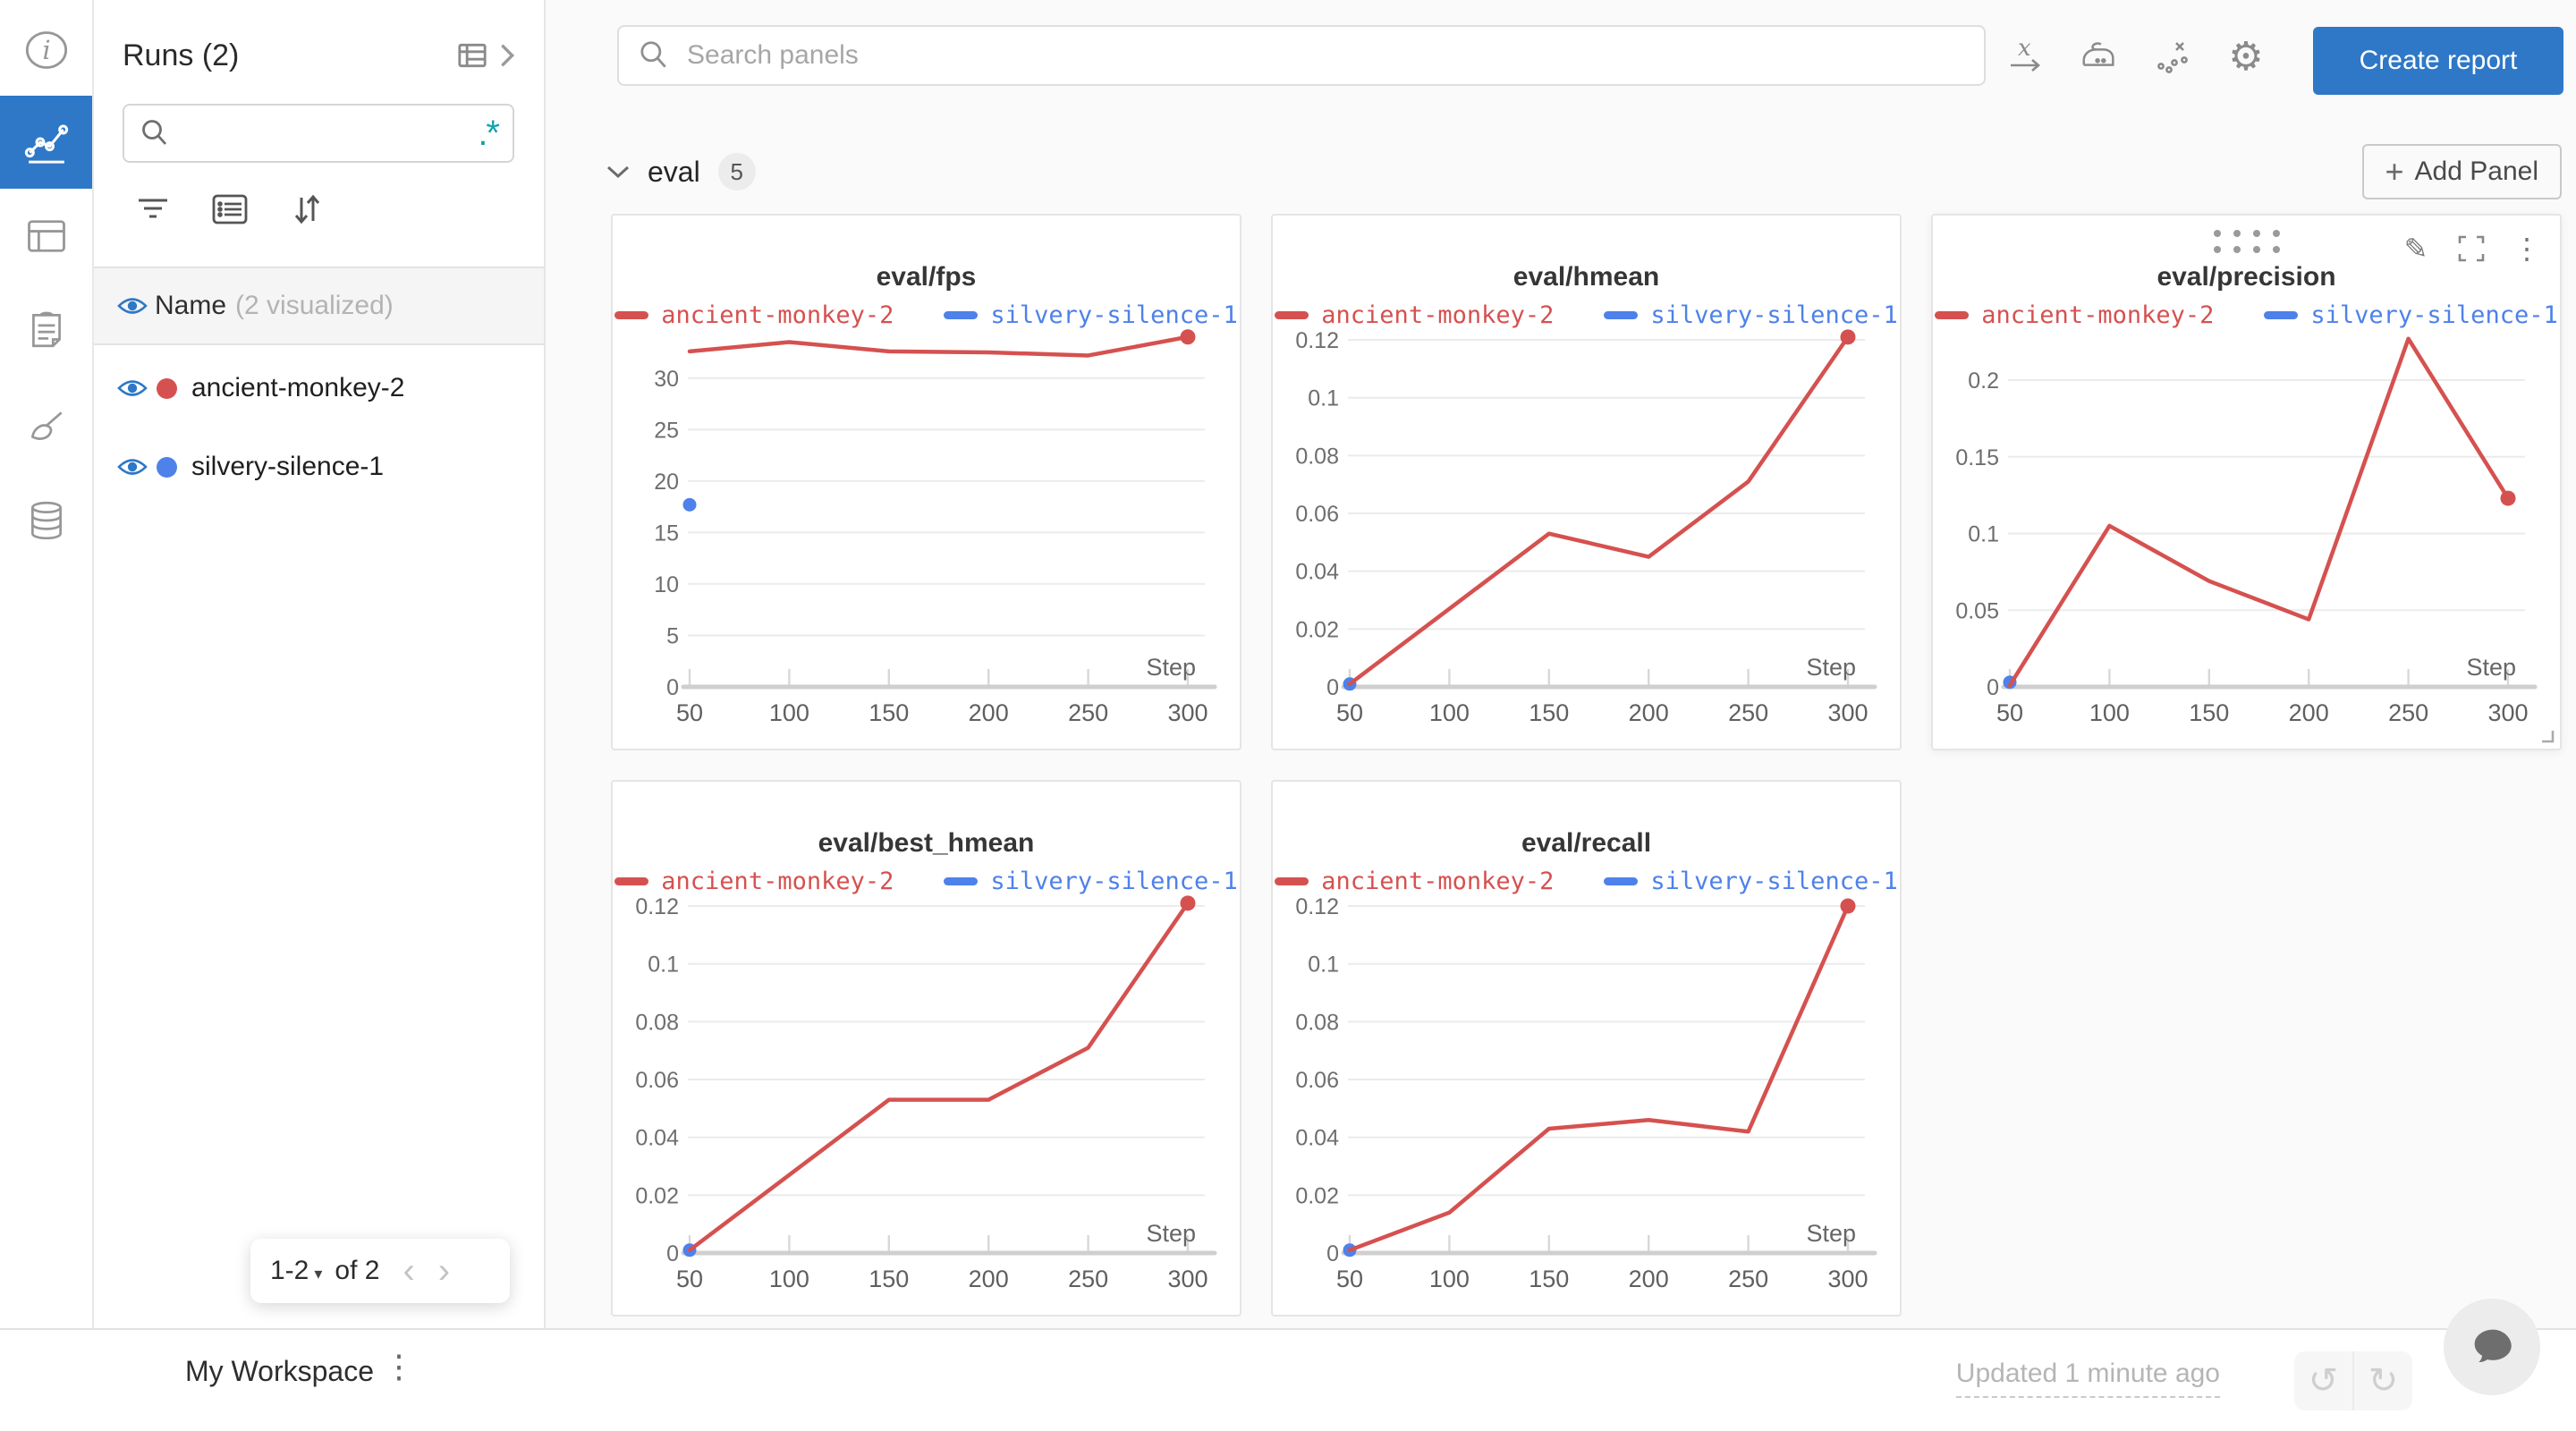 The width and height of the screenshot is (2576, 1431). I want to click on chat-bubble-button, so click(2492, 1347).